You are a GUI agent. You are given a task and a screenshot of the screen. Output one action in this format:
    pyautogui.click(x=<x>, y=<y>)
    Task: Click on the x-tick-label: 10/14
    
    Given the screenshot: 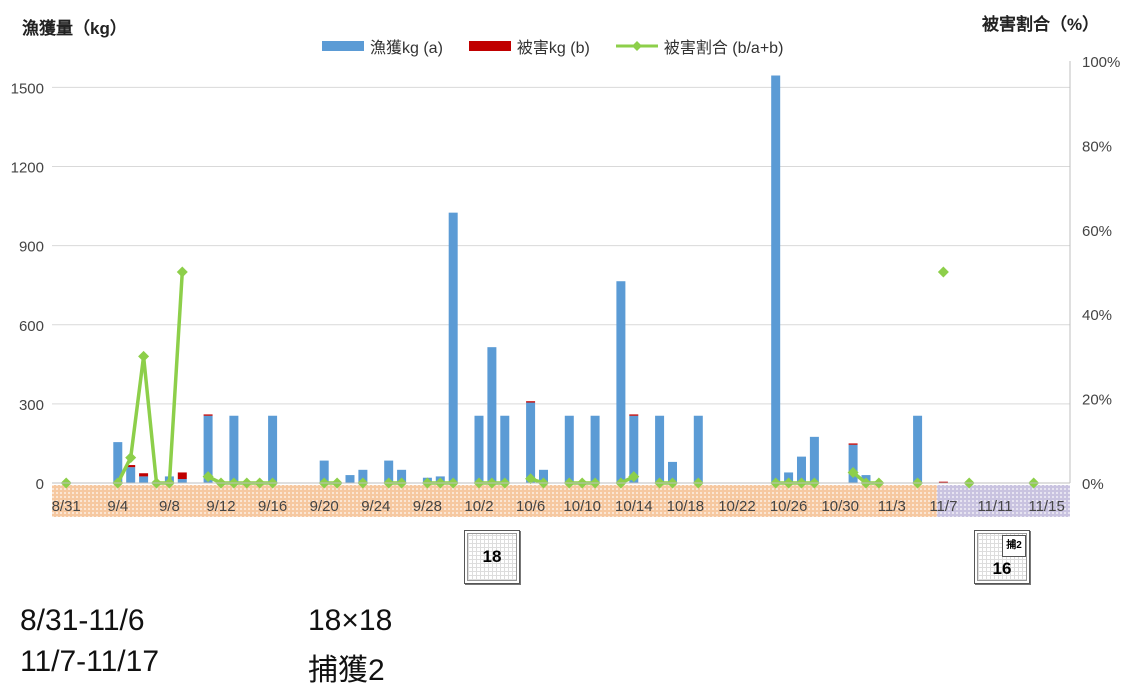 What is the action you would take?
    pyautogui.click(x=634, y=506)
    